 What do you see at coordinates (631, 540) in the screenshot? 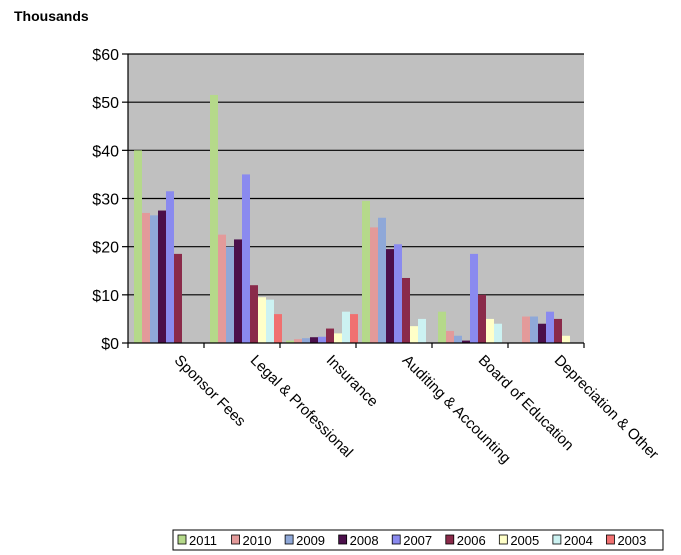
I see `legend-label: 2003` at bounding box center [631, 540].